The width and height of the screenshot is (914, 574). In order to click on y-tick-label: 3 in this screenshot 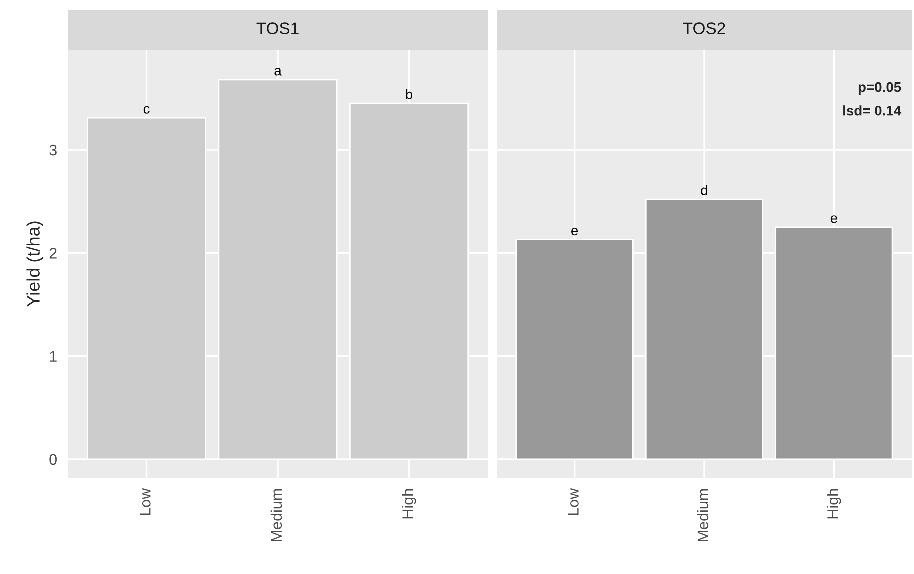, I will do `click(53, 150)`.